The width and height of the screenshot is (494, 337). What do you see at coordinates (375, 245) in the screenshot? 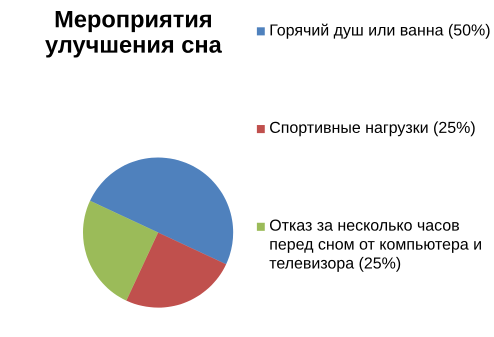
I see `legend-label: Отказ за несколько часов перед сном от компьютера и телевизора (25%)` at bounding box center [375, 245].